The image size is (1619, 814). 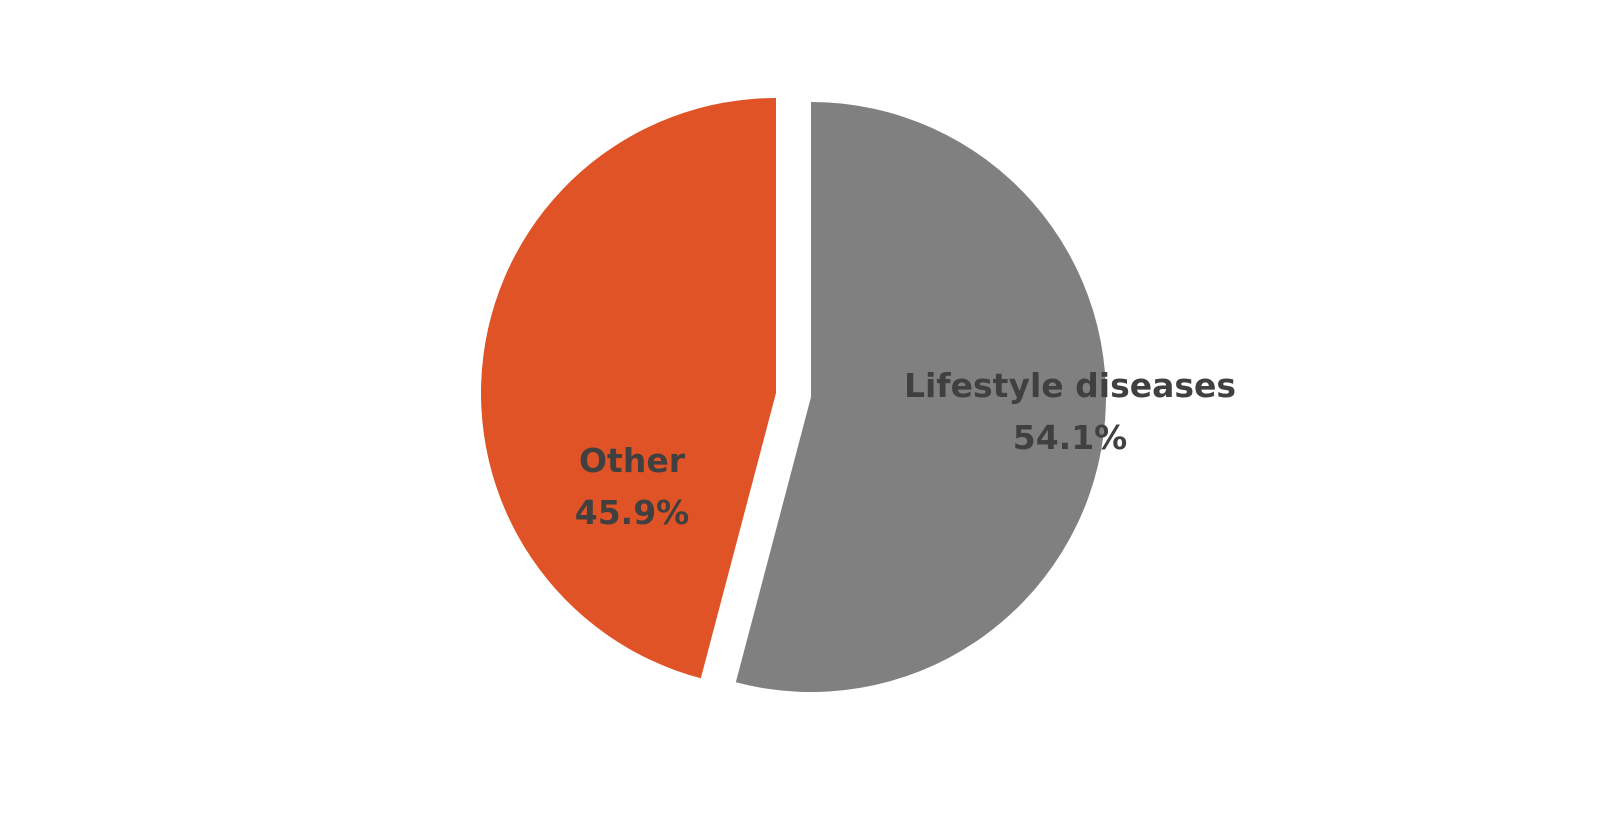 I want to click on slice-label-lifestyle-diseases: Lifestyle diseases, so click(x=1070, y=385).